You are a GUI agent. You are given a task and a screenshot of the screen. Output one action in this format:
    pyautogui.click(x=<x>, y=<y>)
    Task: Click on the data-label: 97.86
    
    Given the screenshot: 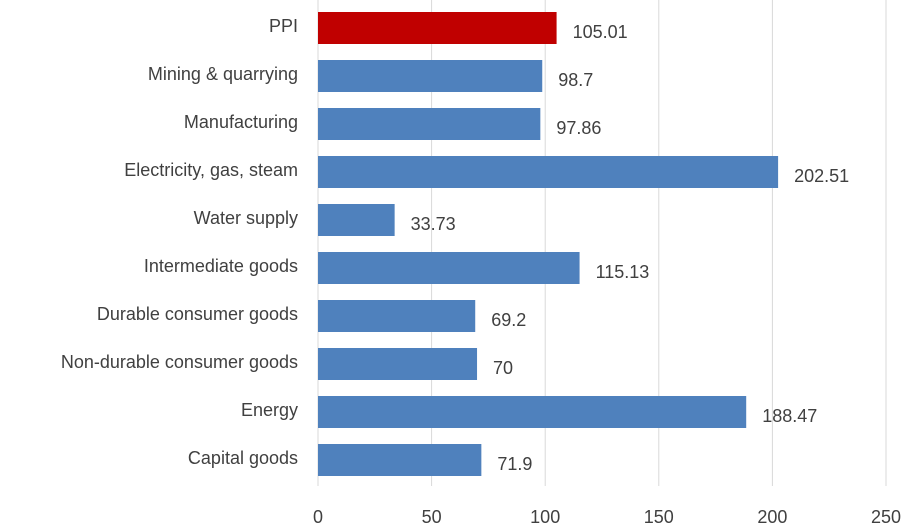 What is the action you would take?
    pyautogui.click(x=578, y=128)
    